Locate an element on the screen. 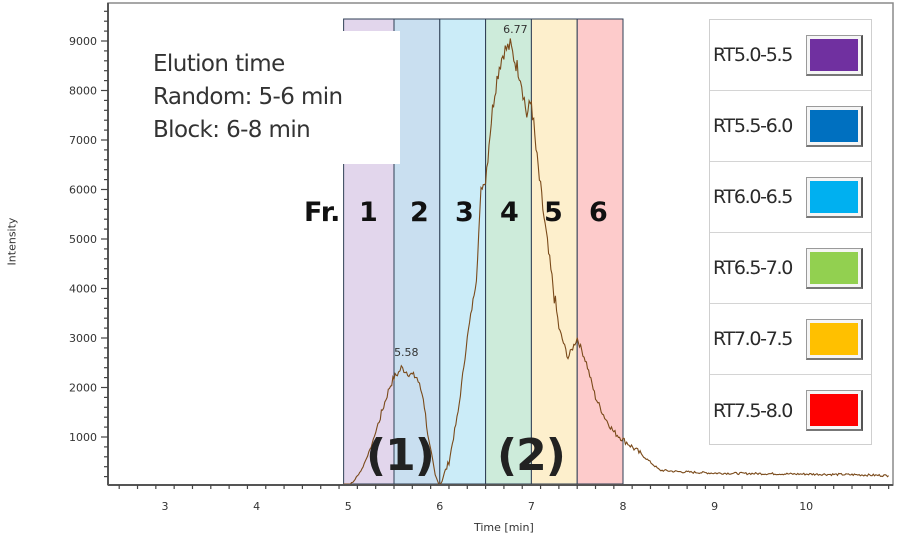 Image resolution: width=904 pixels, height=539 pixels. color-swatch-orange is located at coordinates (834, 338).